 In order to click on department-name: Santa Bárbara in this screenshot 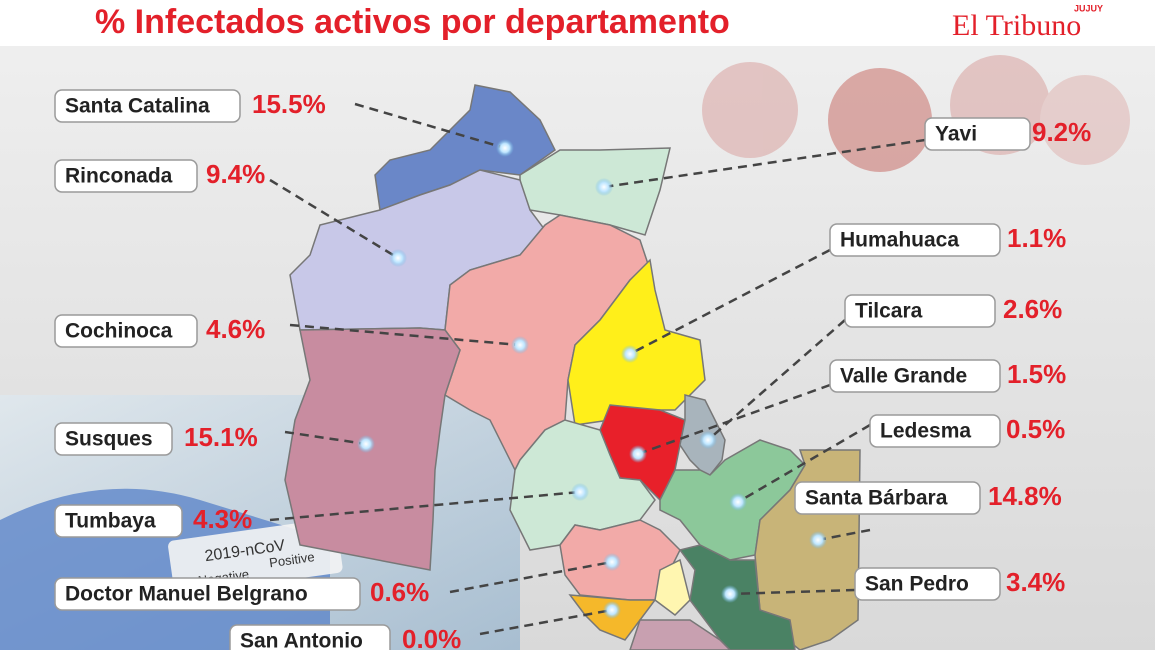, I will do `click(876, 498)`.